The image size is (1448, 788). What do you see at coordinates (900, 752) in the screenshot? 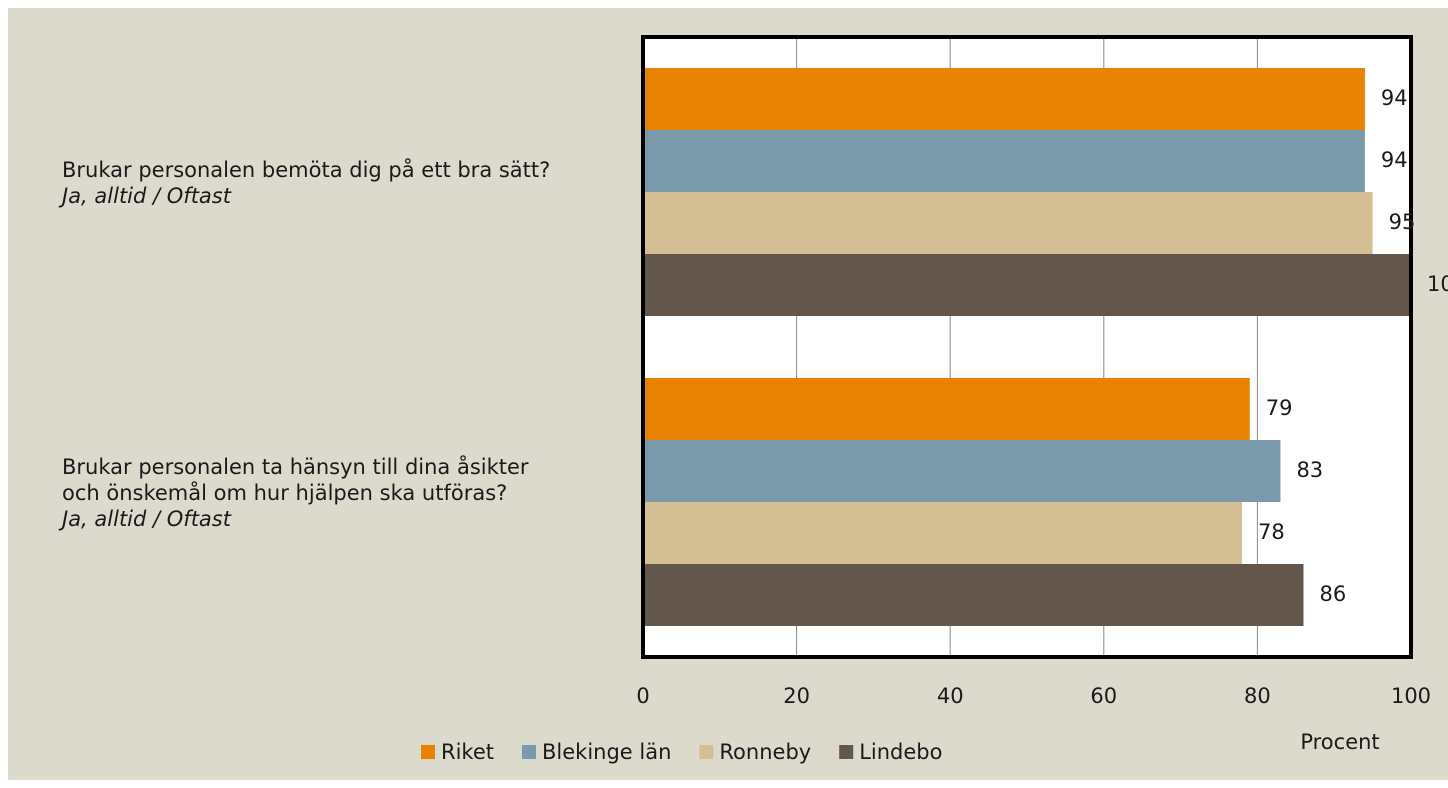
I see `legend-label: Lindebo` at bounding box center [900, 752].